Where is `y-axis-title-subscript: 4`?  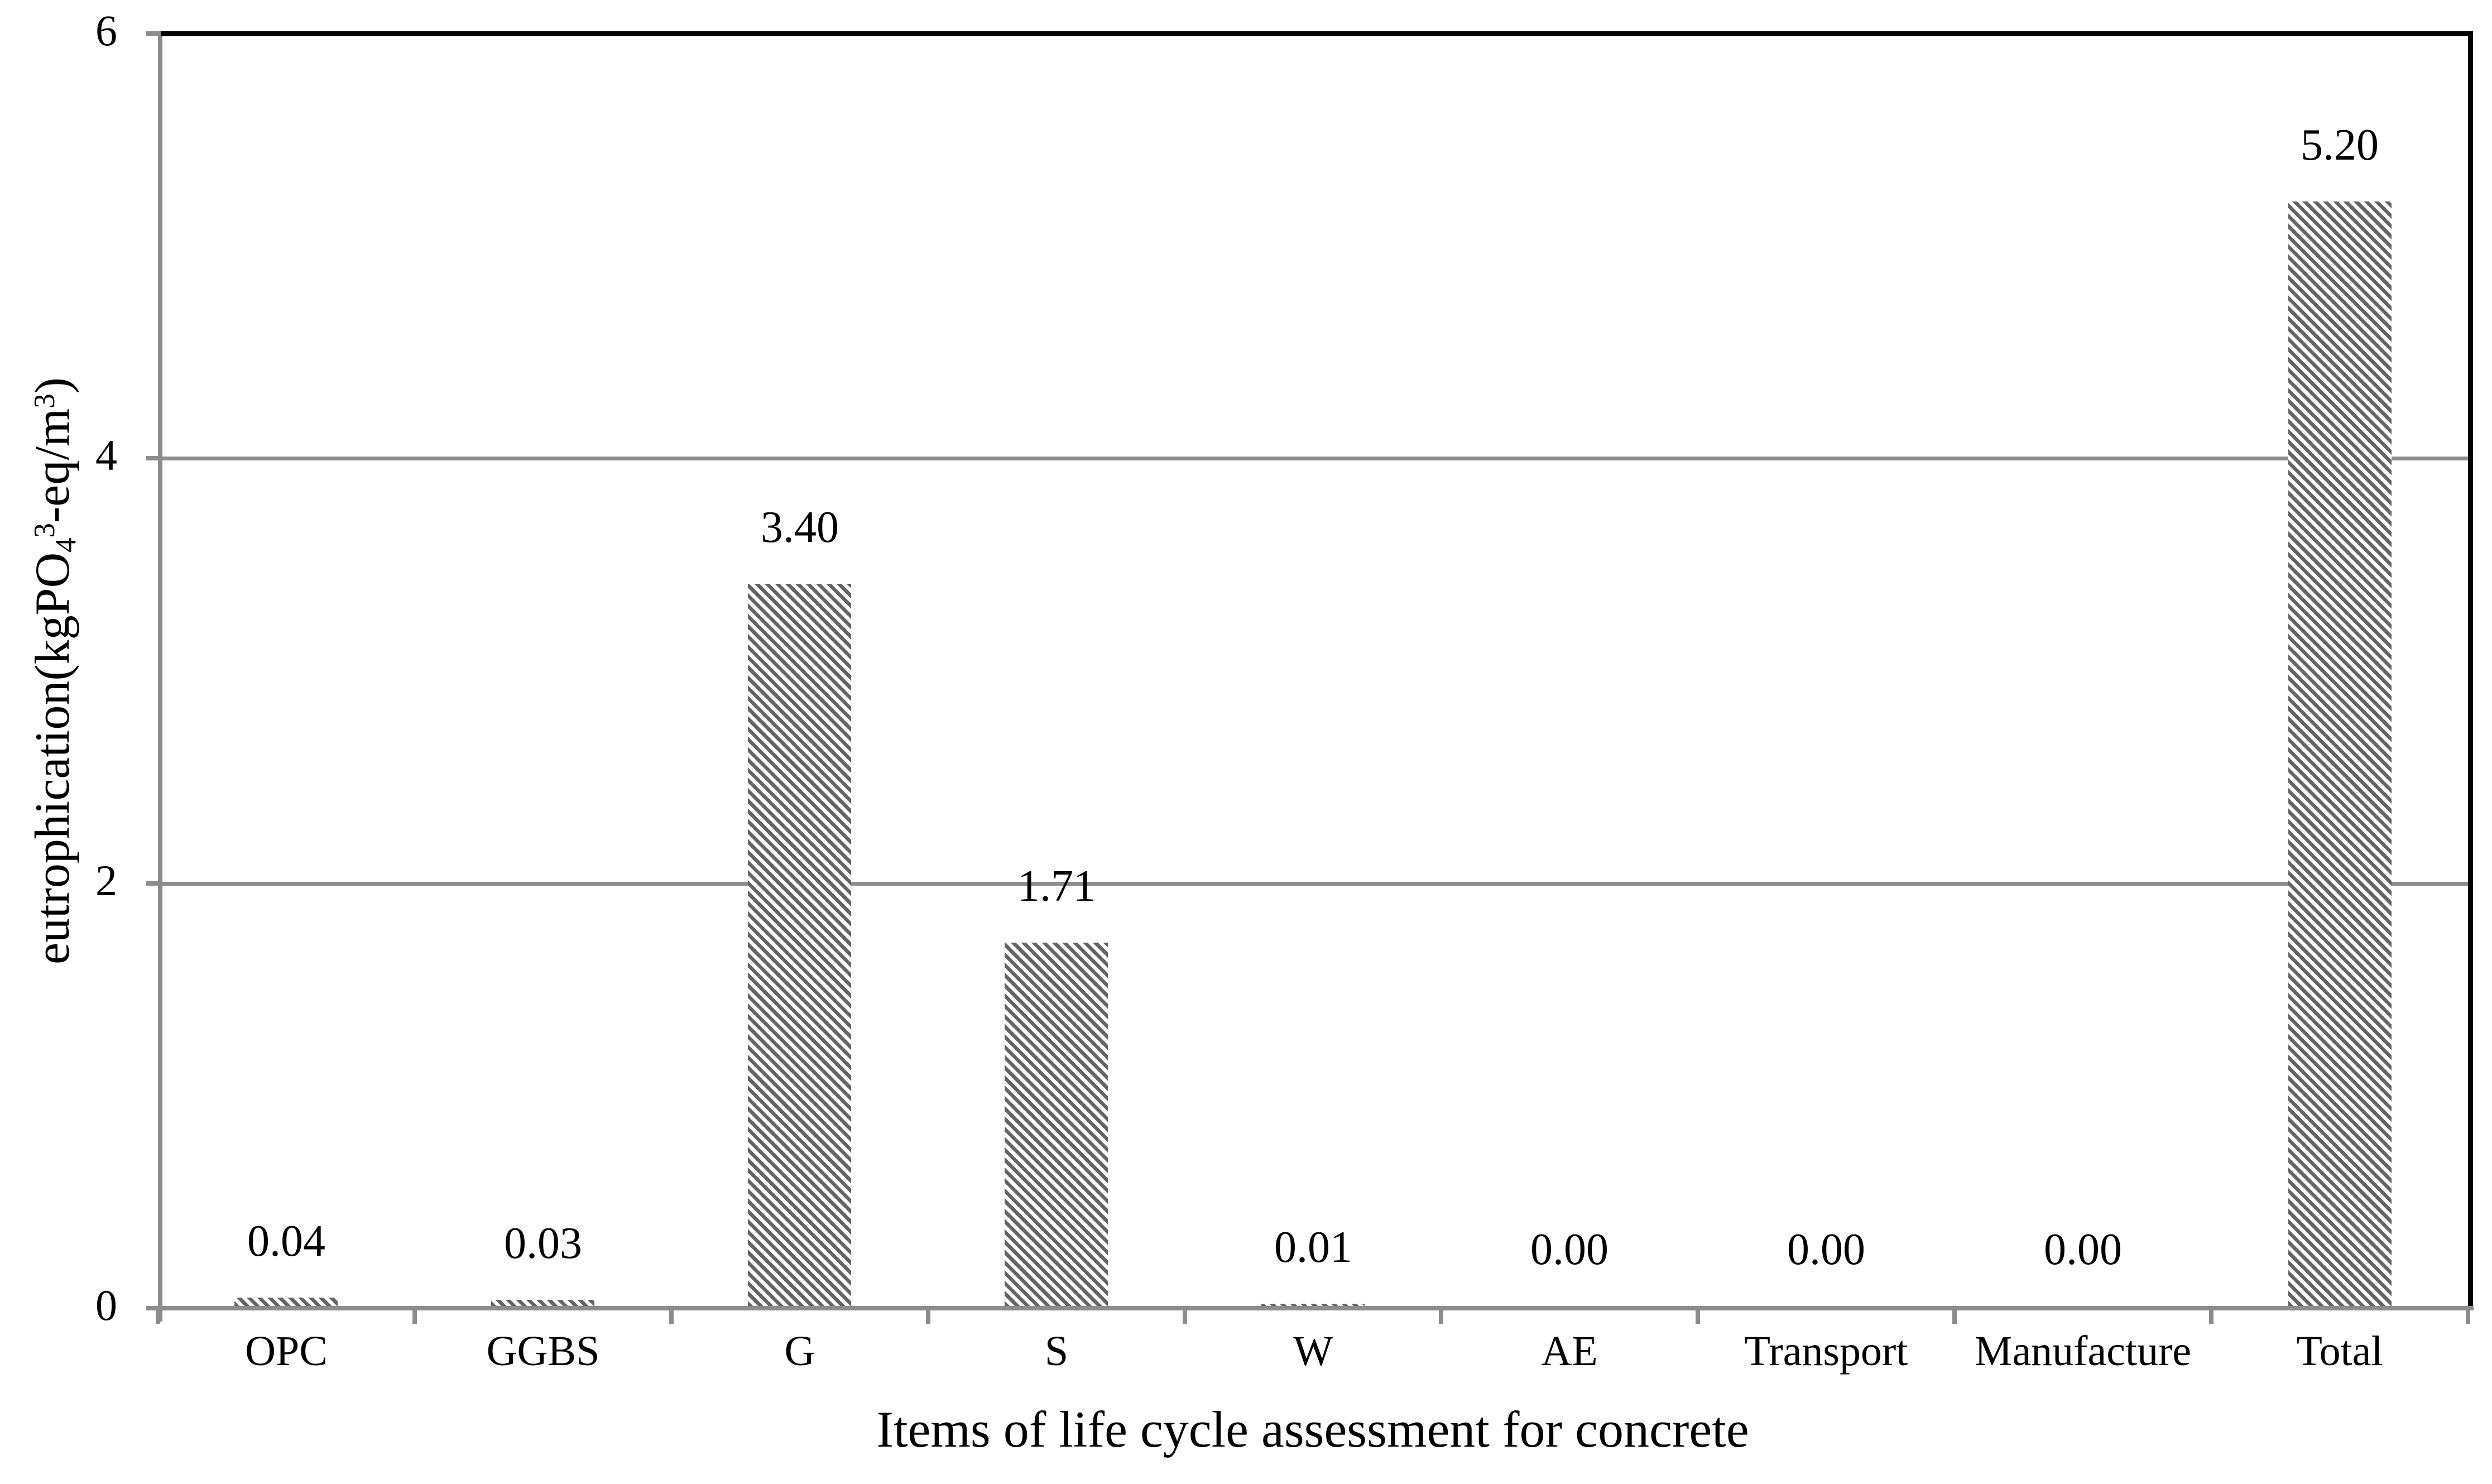 y-axis-title-subscript: 4 is located at coordinates (65, 545).